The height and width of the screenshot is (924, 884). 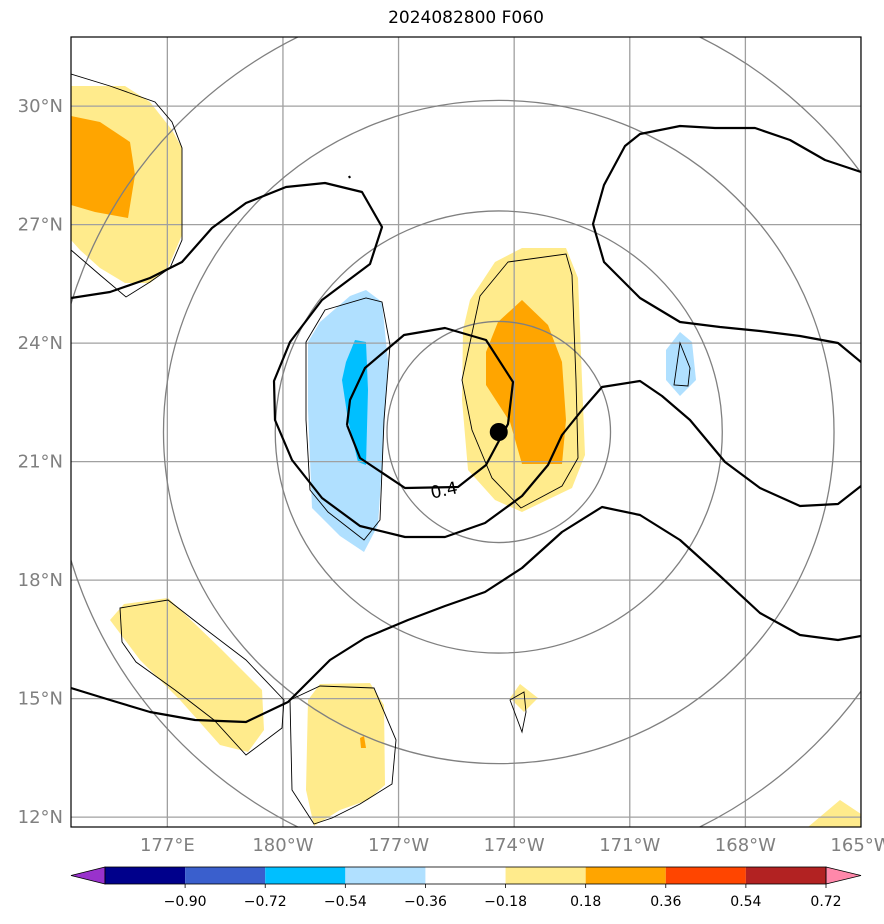 I want to click on longitude-tick-label: 177°W, so click(x=398, y=845).